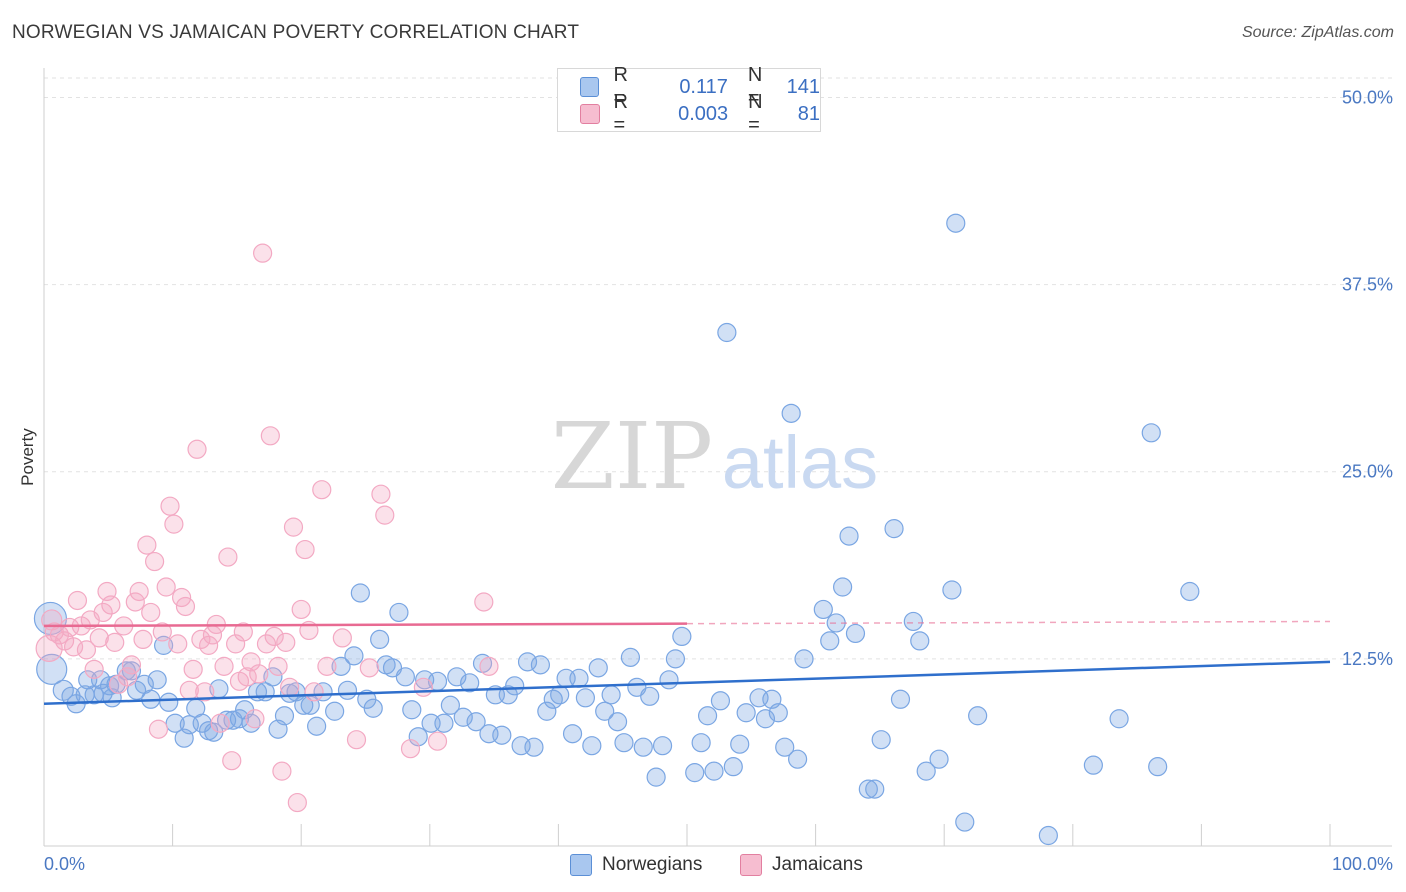  What do you see at coordinates (1367, 97) in the screenshot?
I see `y-tick-label: 50.0%` at bounding box center [1367, 97].